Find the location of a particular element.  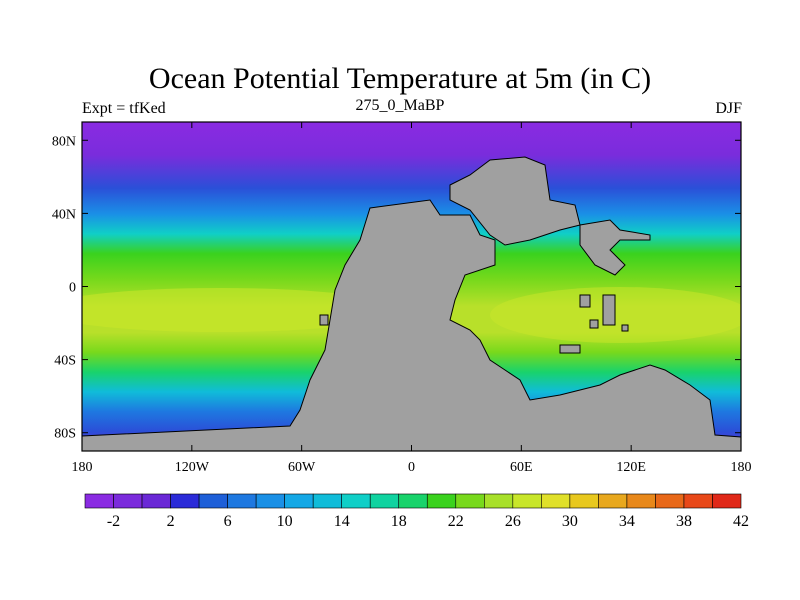

experiment-label: Expt = tfKed is located at coordinates (124, 108).